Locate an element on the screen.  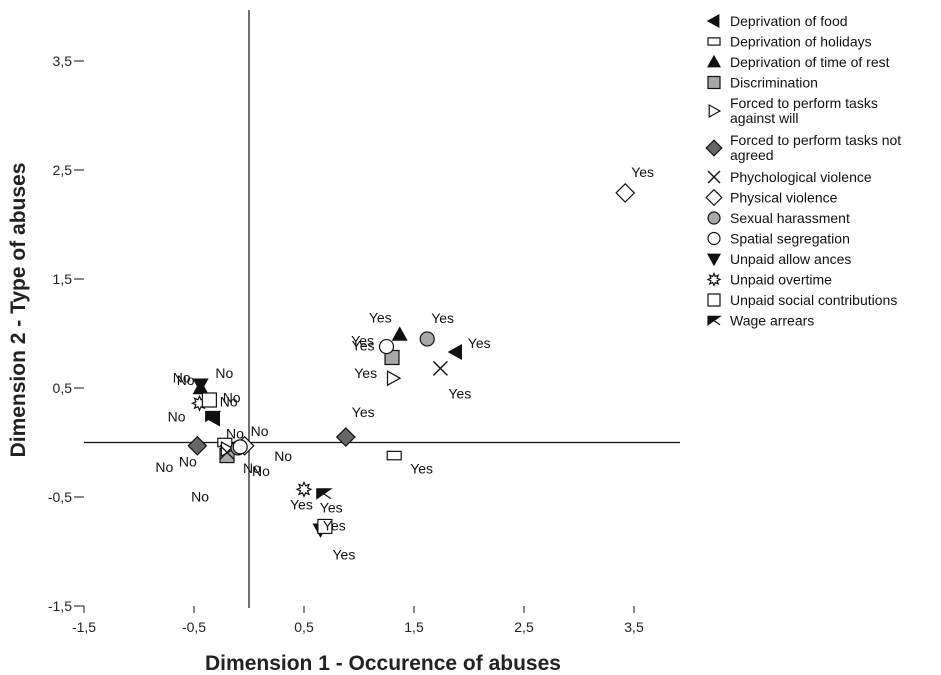
legend-item: Deprivation of holidays is located at coordinates (789, 42).